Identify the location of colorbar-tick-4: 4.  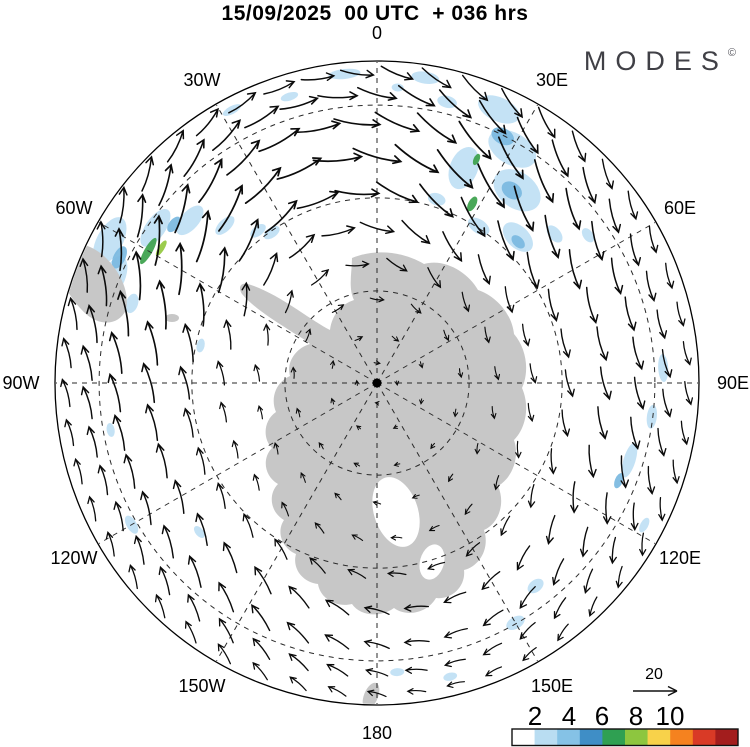
(569, 716).